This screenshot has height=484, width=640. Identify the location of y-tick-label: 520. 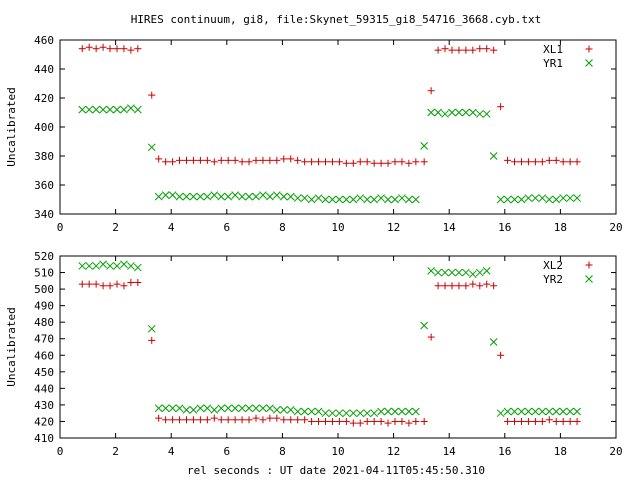
(44, 256).